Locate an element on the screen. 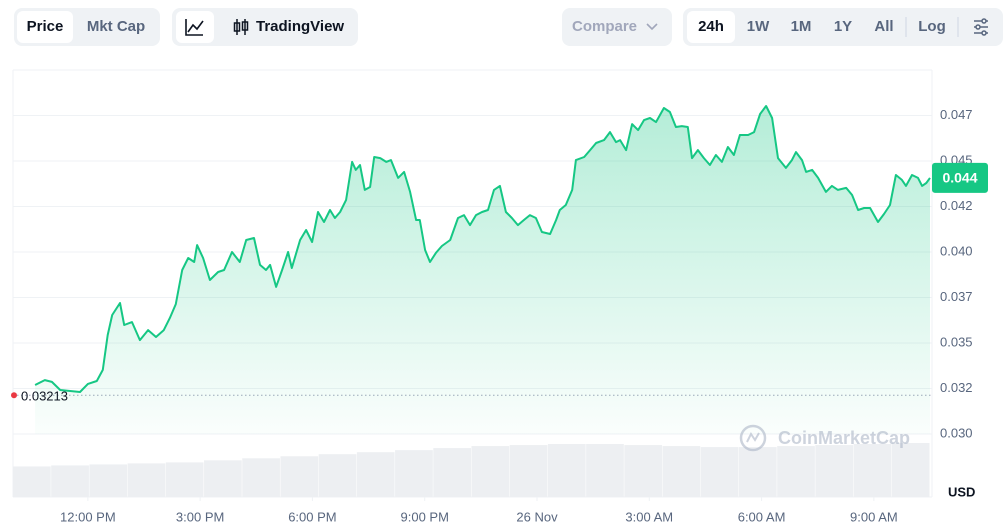 Image resolution: width=1007 pixels, height=532 pixels. log-button: Log is located at coordinates (932, 26).